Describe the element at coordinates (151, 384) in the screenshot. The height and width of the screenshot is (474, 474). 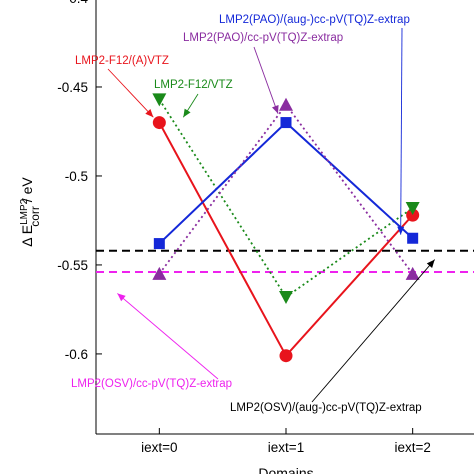
I see `annotation-osv: LMP2(OSV)/cc-pV(TQ)Z-extrap` at that location.